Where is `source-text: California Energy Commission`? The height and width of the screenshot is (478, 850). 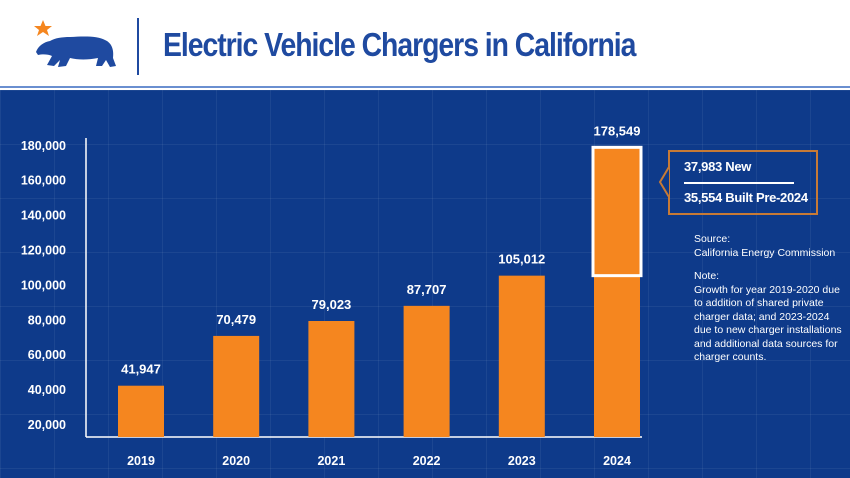
source-text: California Energy Commission is located at coordinates (765, 252).